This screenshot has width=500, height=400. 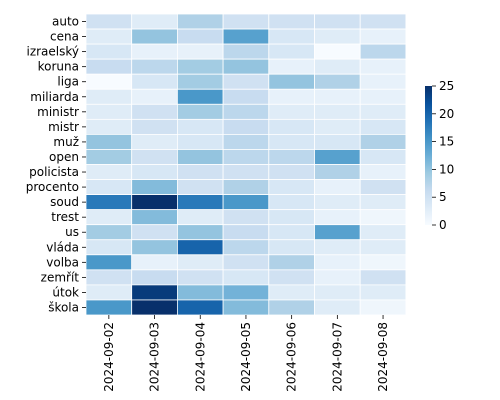 What do you see at coordinates (446, 114) in the screenshot?
I see `colorbar-tick-label: 20` at bounding box center [446, 114].